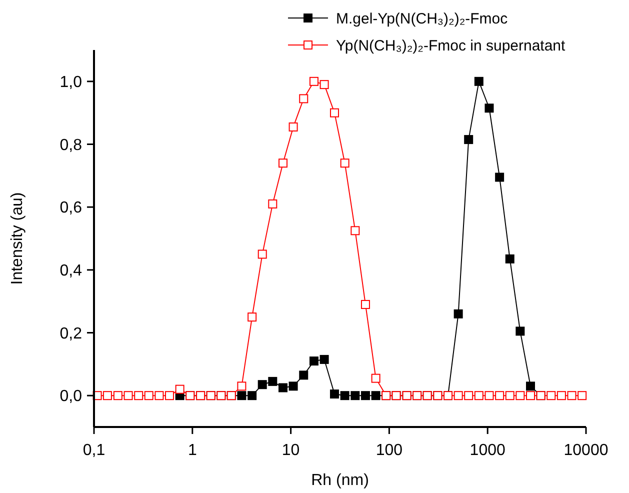 The height and width of the screenshot is (493, 629). What do you see at coordinates (192, 450) in the screenshot?
I see `x-tick-label: 1` at bounding box center [192, 450].